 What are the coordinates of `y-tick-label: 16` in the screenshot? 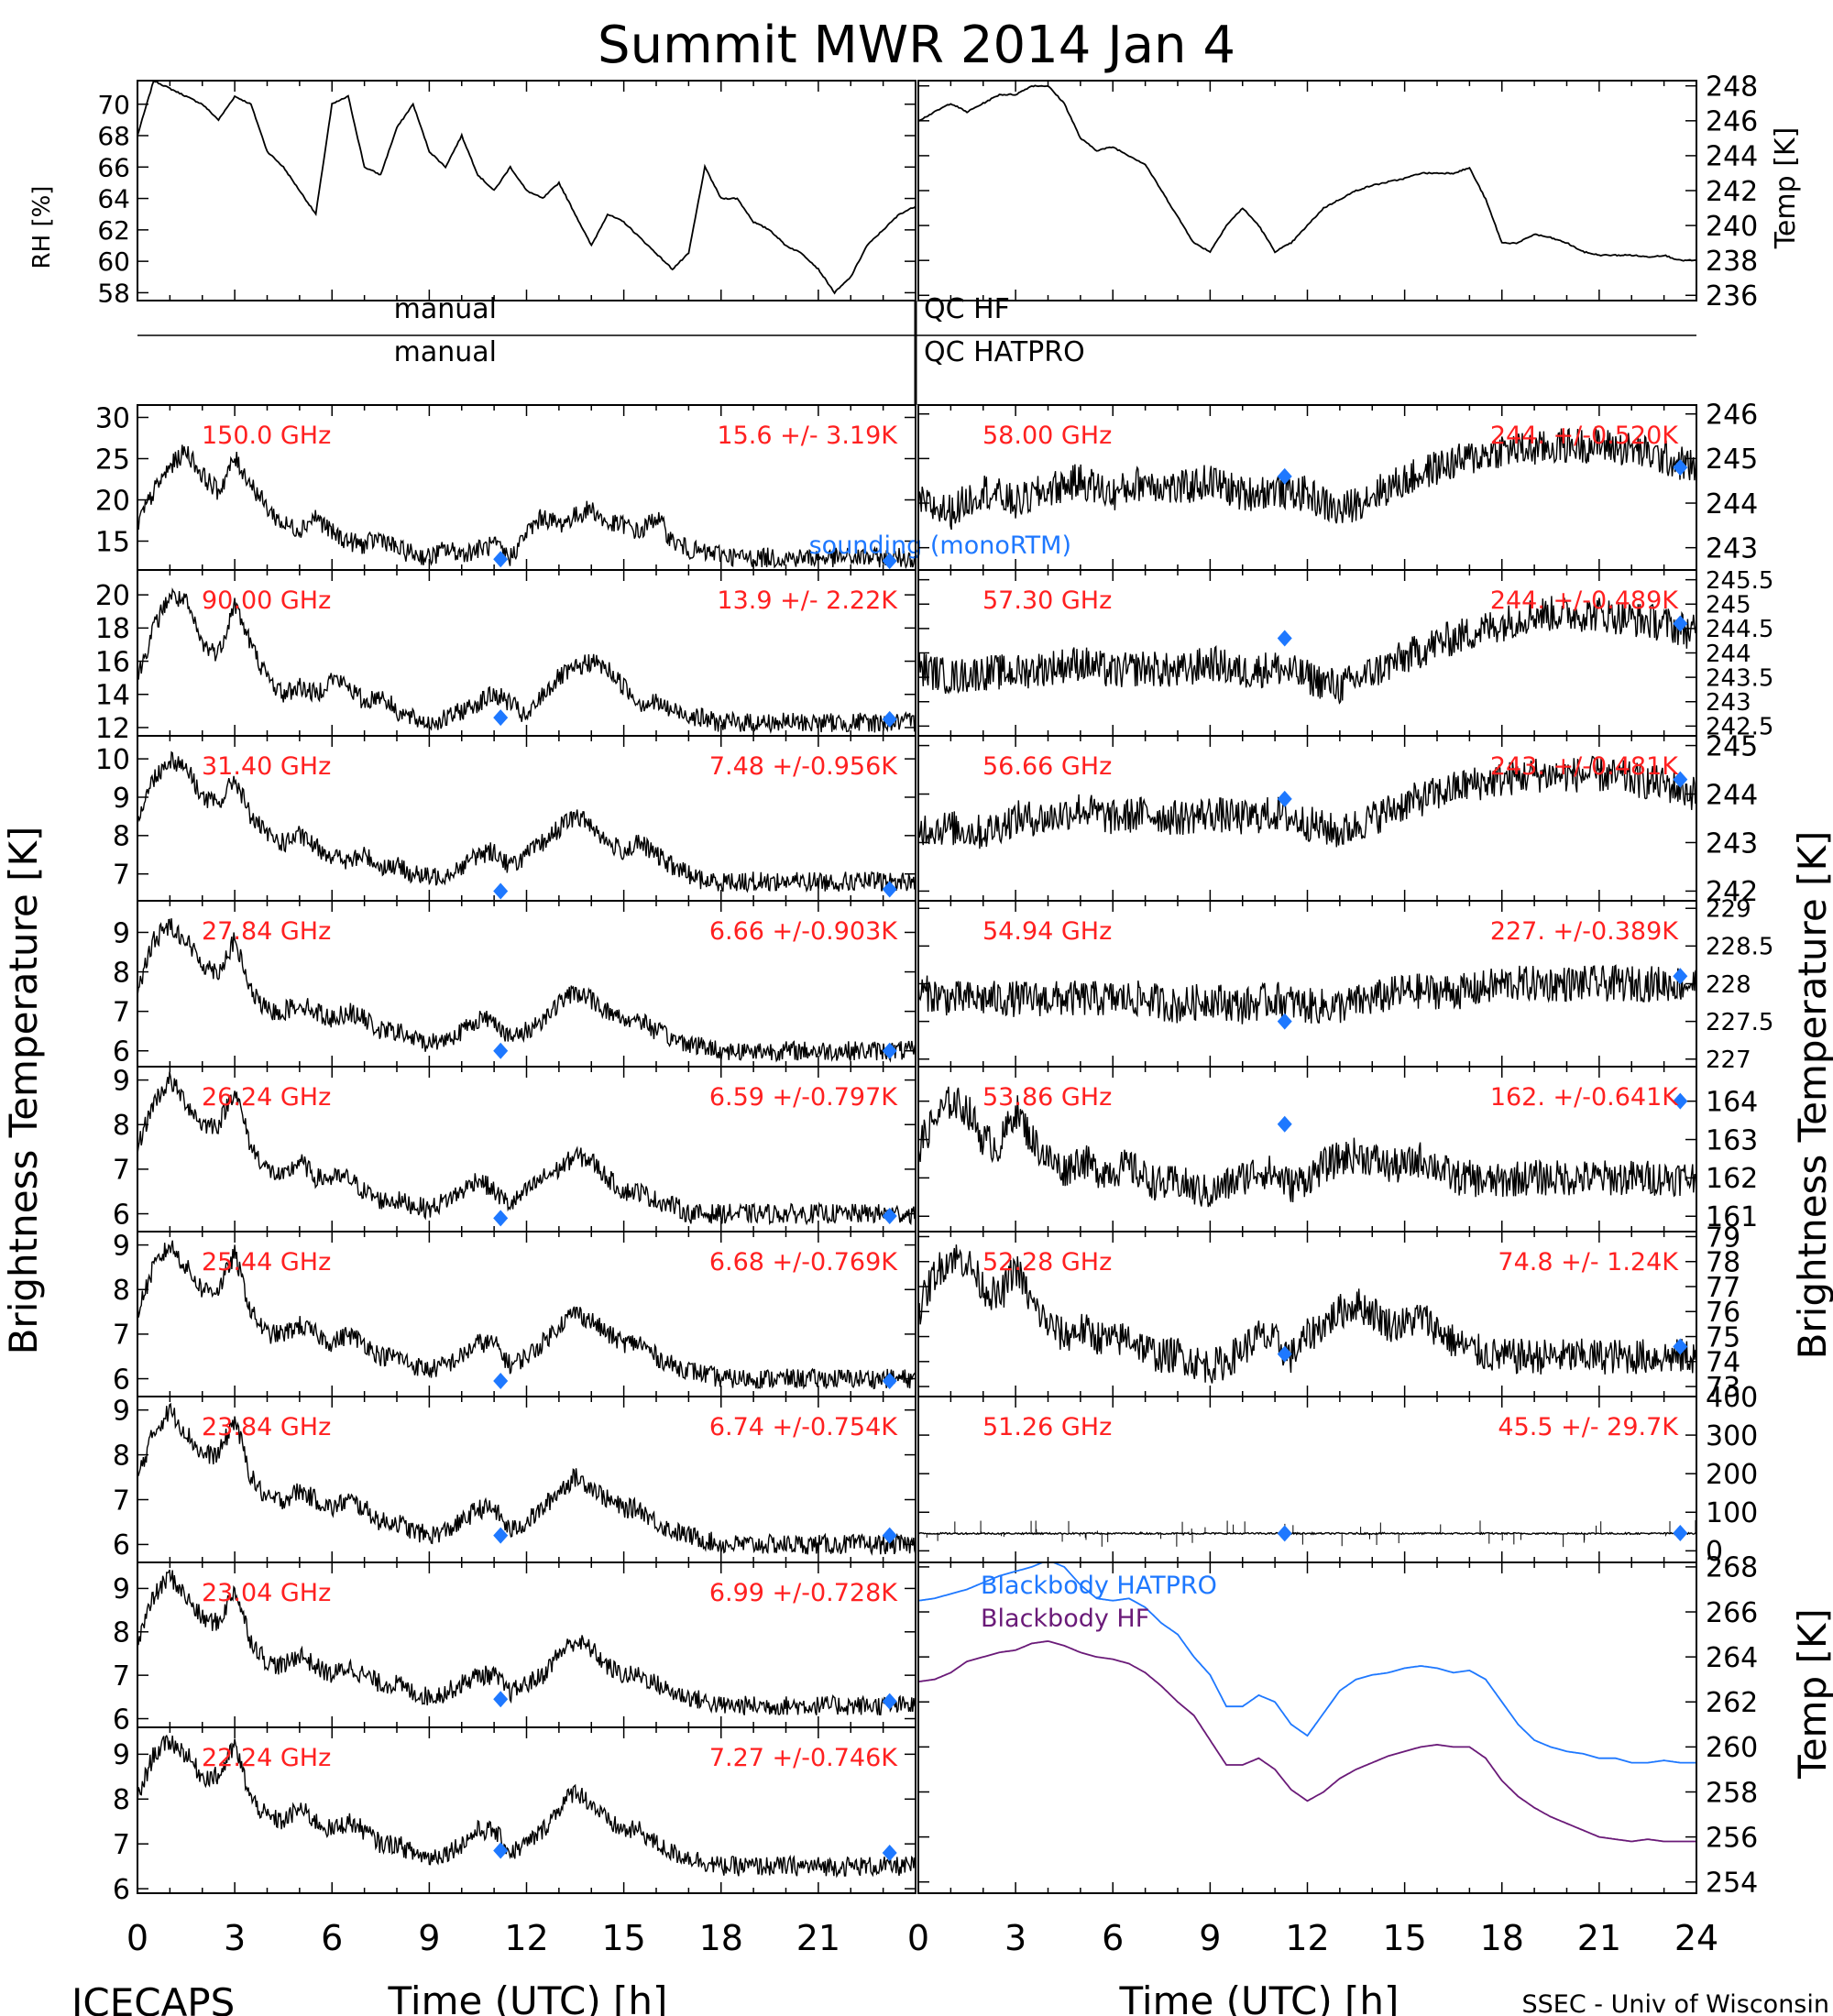 It's located at (112, 662).